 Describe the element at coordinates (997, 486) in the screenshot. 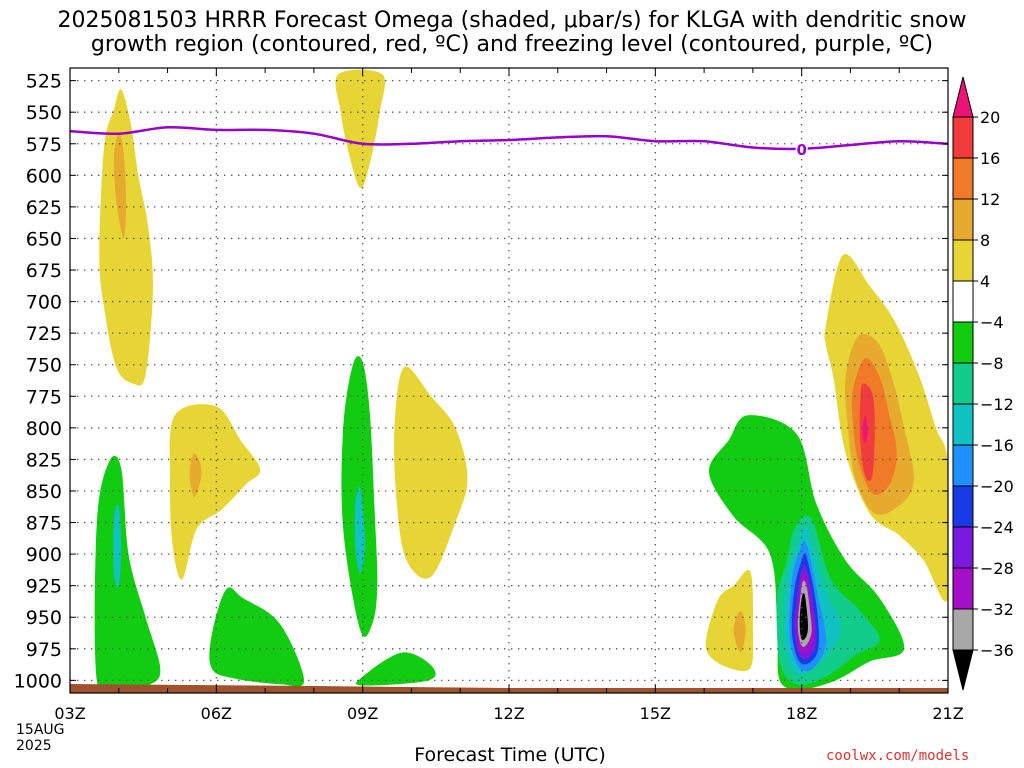

I see `colorbar-label: −20` at that location.